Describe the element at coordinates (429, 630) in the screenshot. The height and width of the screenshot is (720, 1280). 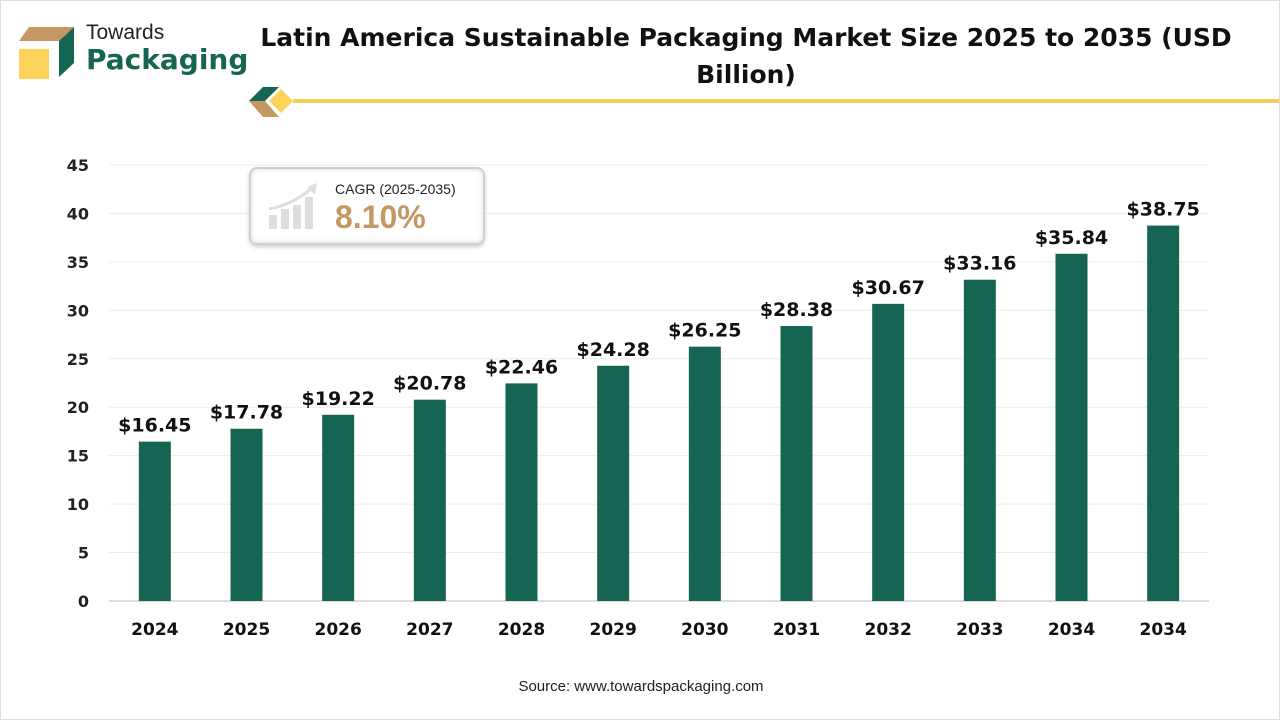
I see `x-tick-label: 2027` at that location.